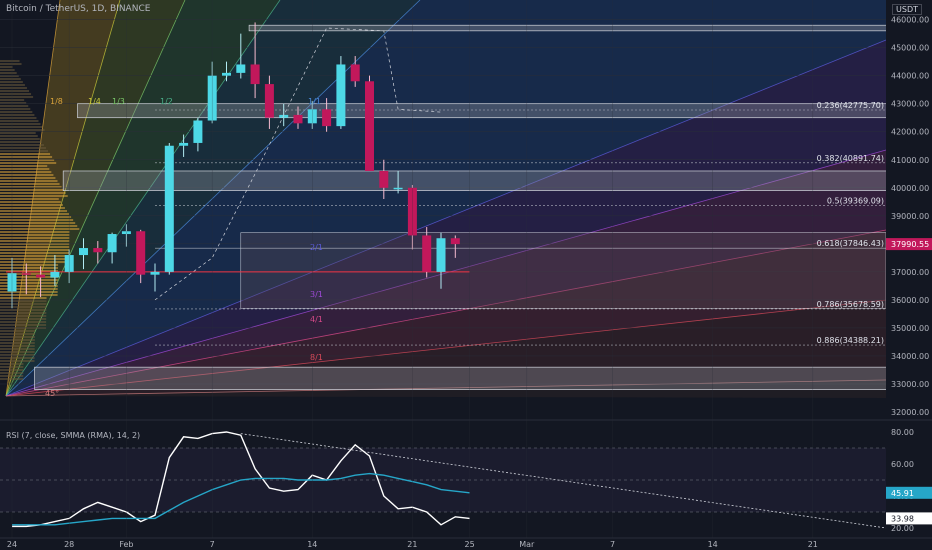  I want to click on rsi-ma-line, so click(241, 499).